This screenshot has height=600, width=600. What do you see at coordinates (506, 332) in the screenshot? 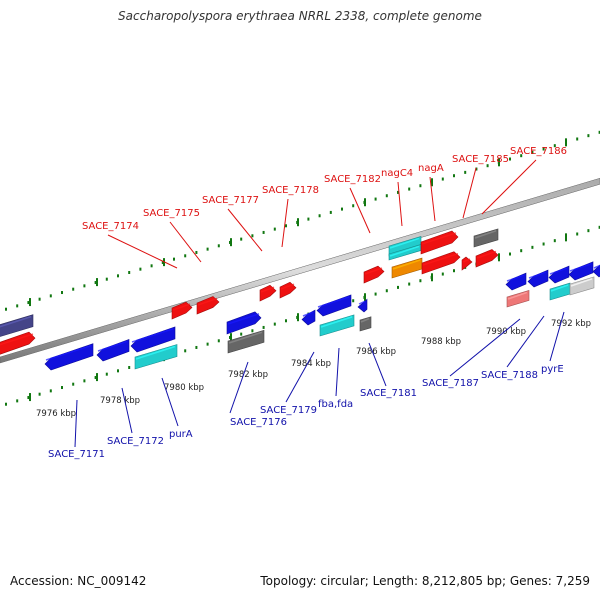
I see `scale-label: 7990 kbp` at bounding box center [506, 332].